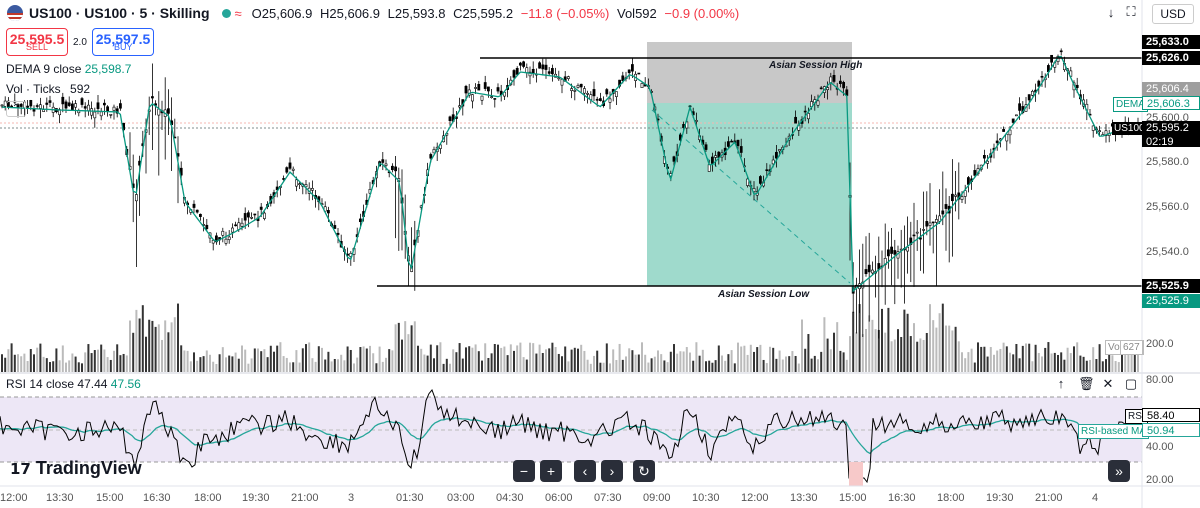 The image size is (1200, 508). I want to click on symbol-title: US100 · US100 · 5 · Skilling, so click(119, 13).